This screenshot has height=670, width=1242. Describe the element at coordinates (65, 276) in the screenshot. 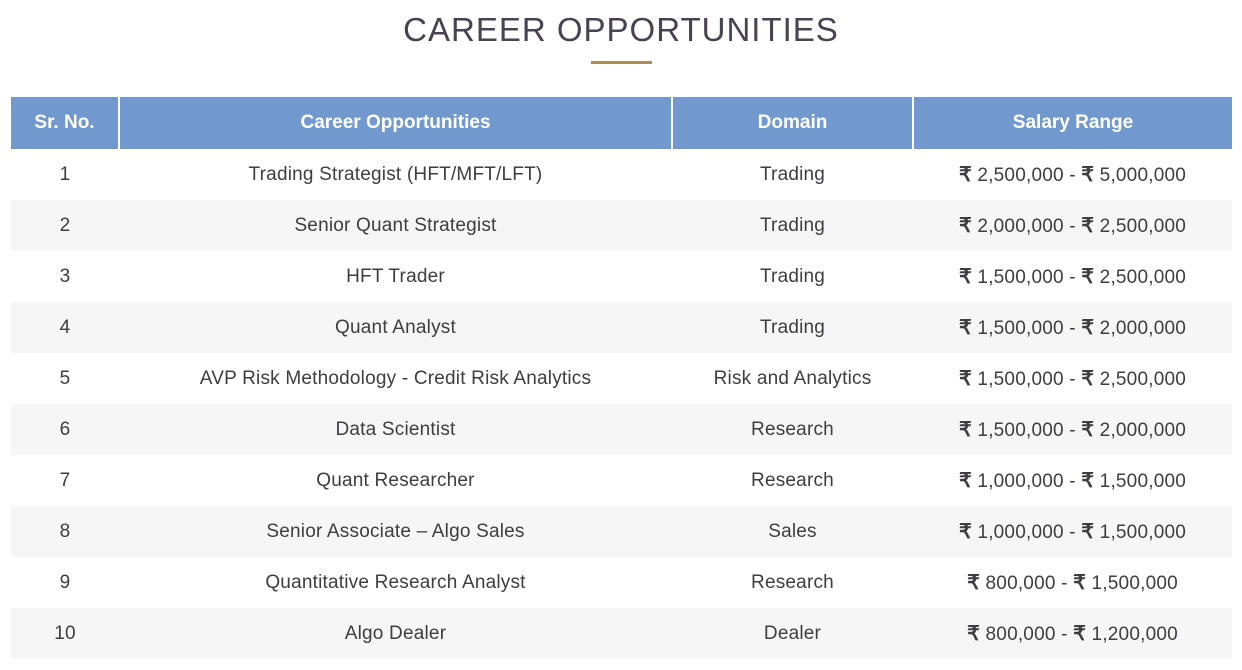

I see `sr-no-cell: 3` at that location.